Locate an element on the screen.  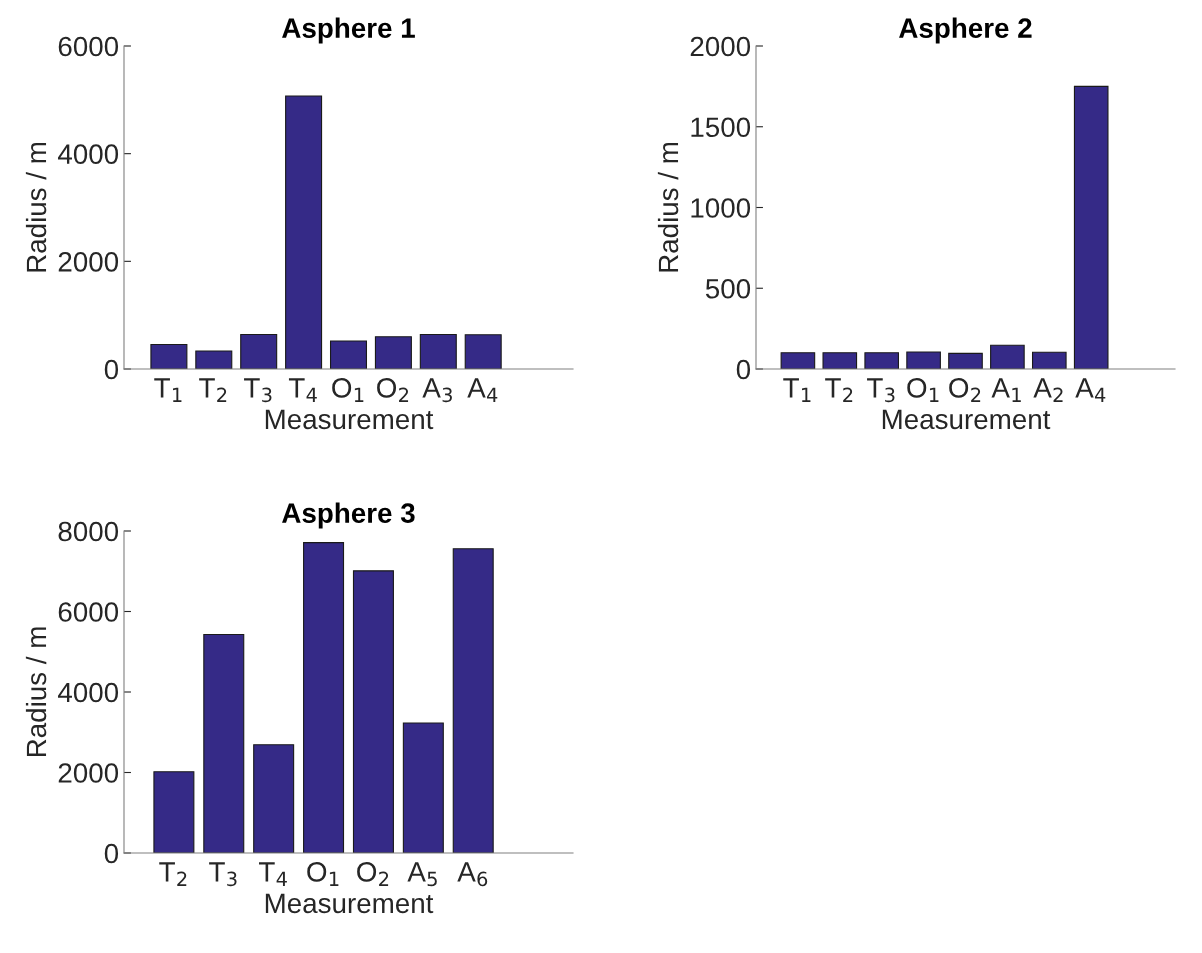
x-tick-label: A$_{6}$ is located at coordinates (472, 874).